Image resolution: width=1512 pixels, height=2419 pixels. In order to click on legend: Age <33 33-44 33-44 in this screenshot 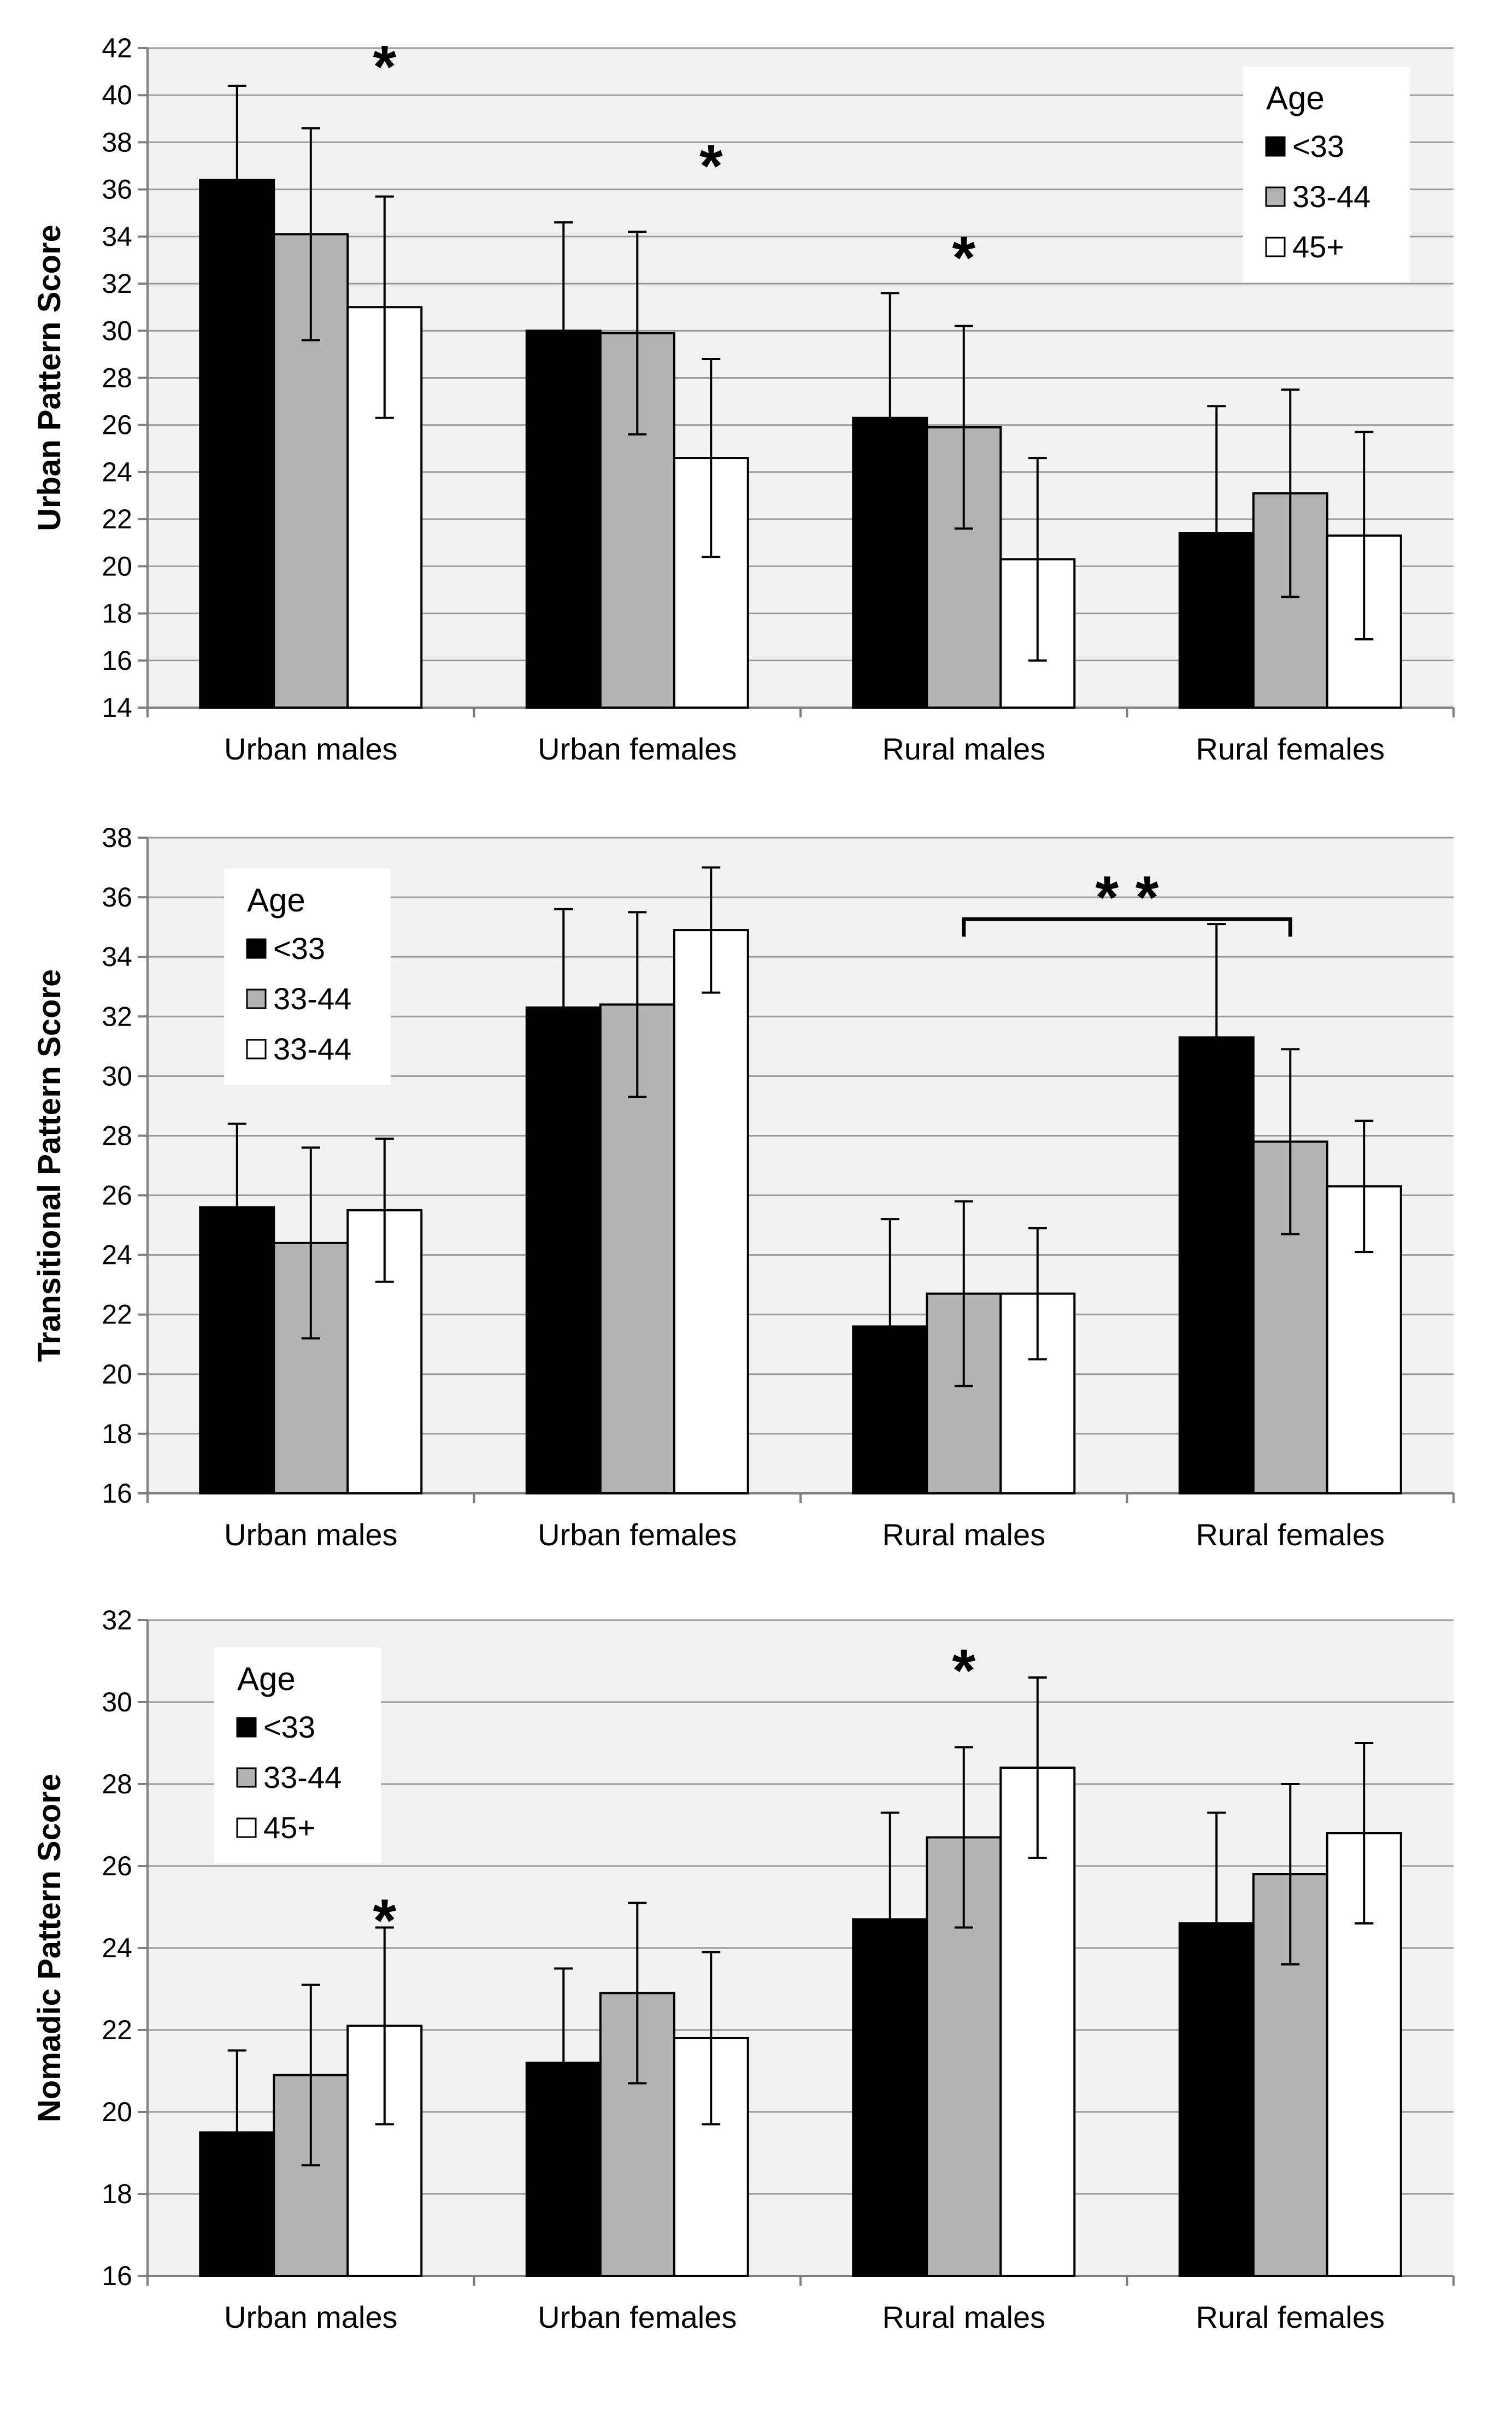, I will do `click(307, 977)`.